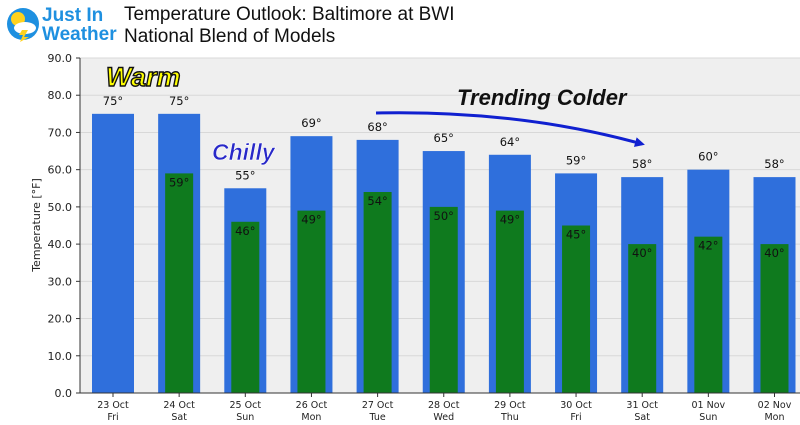 This screenshot has width=800, height=425. What do you see at coordinates (376, 417) in the screenshot?
I see `x-tick-day: Tue` at bounding box center [376, 417].